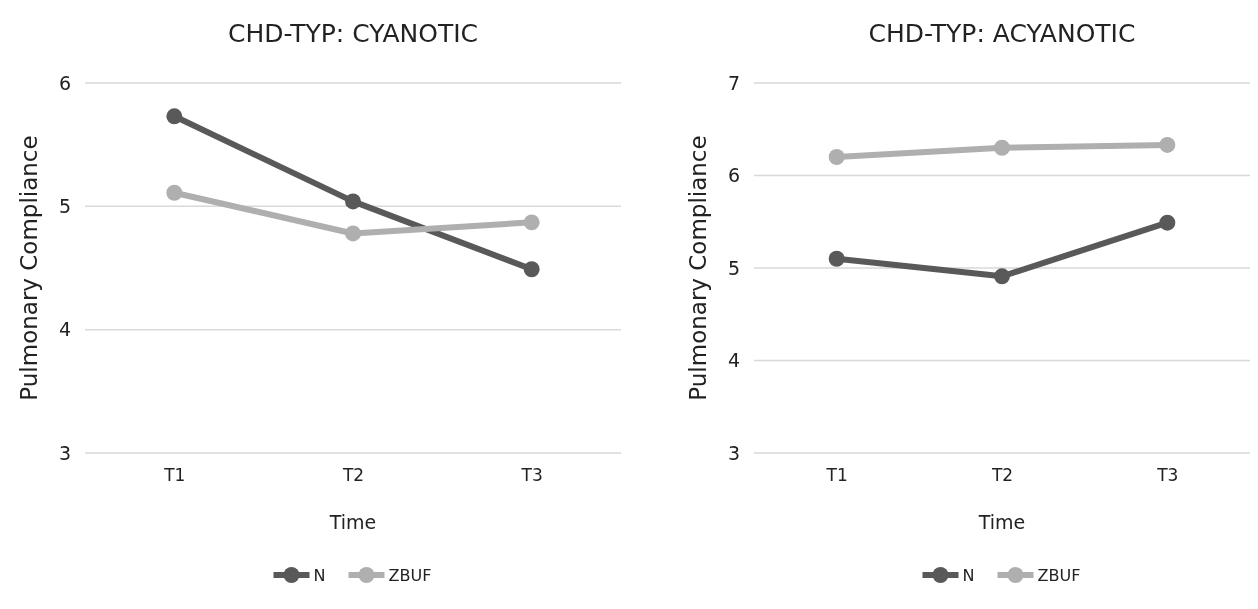  What do you see at coordinates (733, 82) in the screenshot?
I see `y-tick-label: 7` at bounding box center [733, 82].